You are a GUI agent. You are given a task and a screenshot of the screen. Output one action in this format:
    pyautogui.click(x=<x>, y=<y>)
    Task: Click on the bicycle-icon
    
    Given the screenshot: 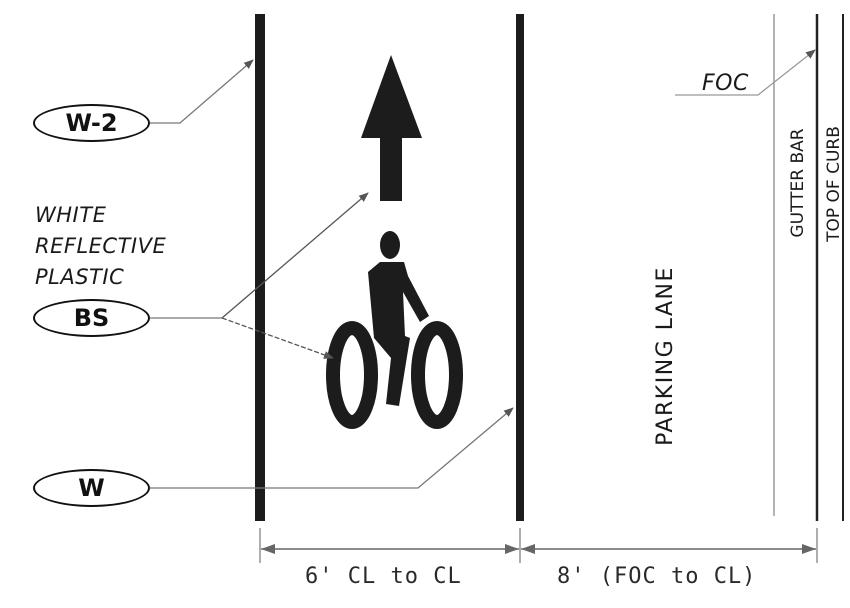 What is the action you would take?
    pyautogui.click(x=394, y=330)
    